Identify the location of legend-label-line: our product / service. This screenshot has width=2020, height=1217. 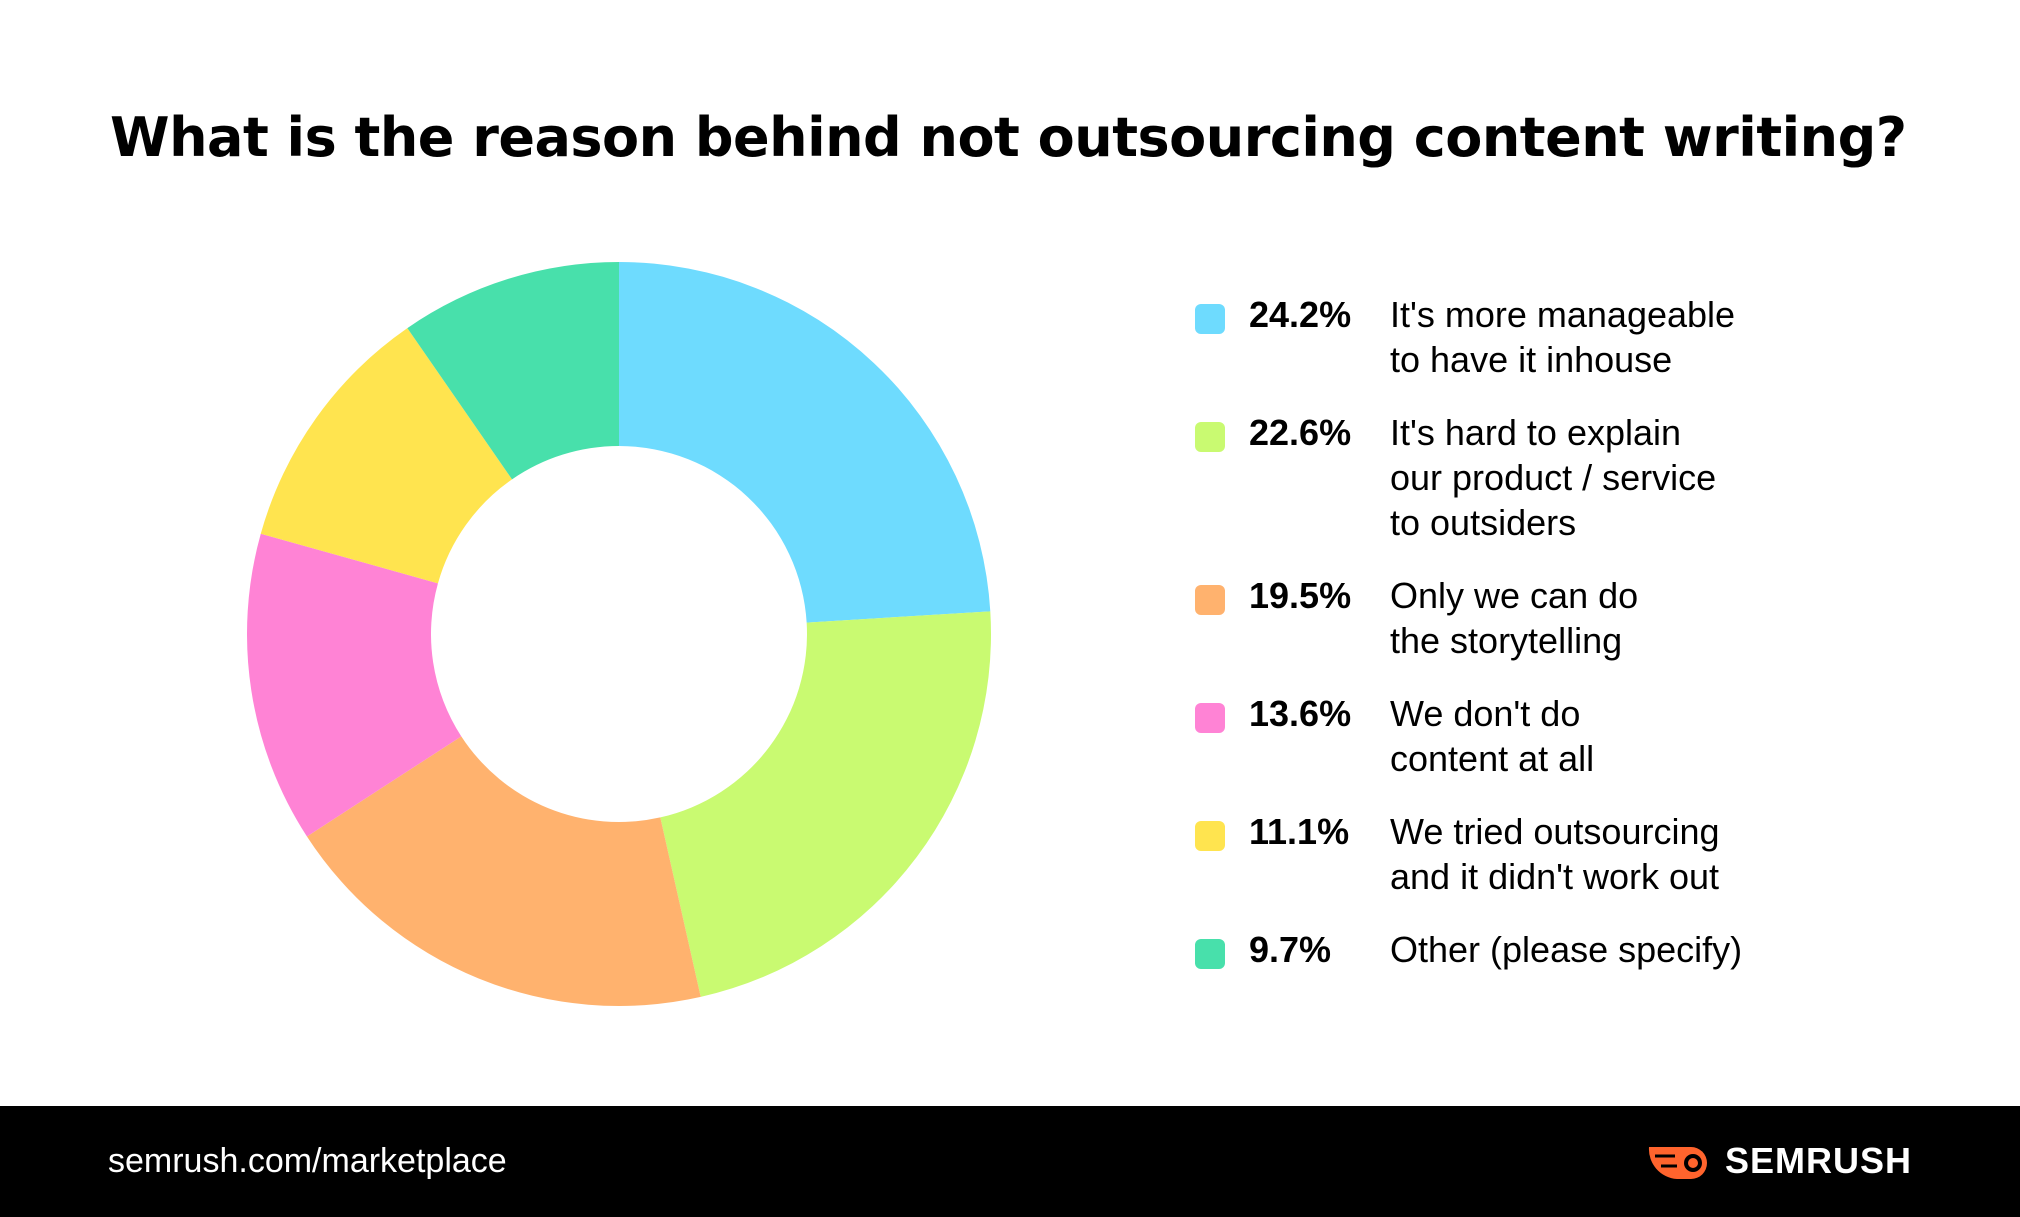
(1650, 477).